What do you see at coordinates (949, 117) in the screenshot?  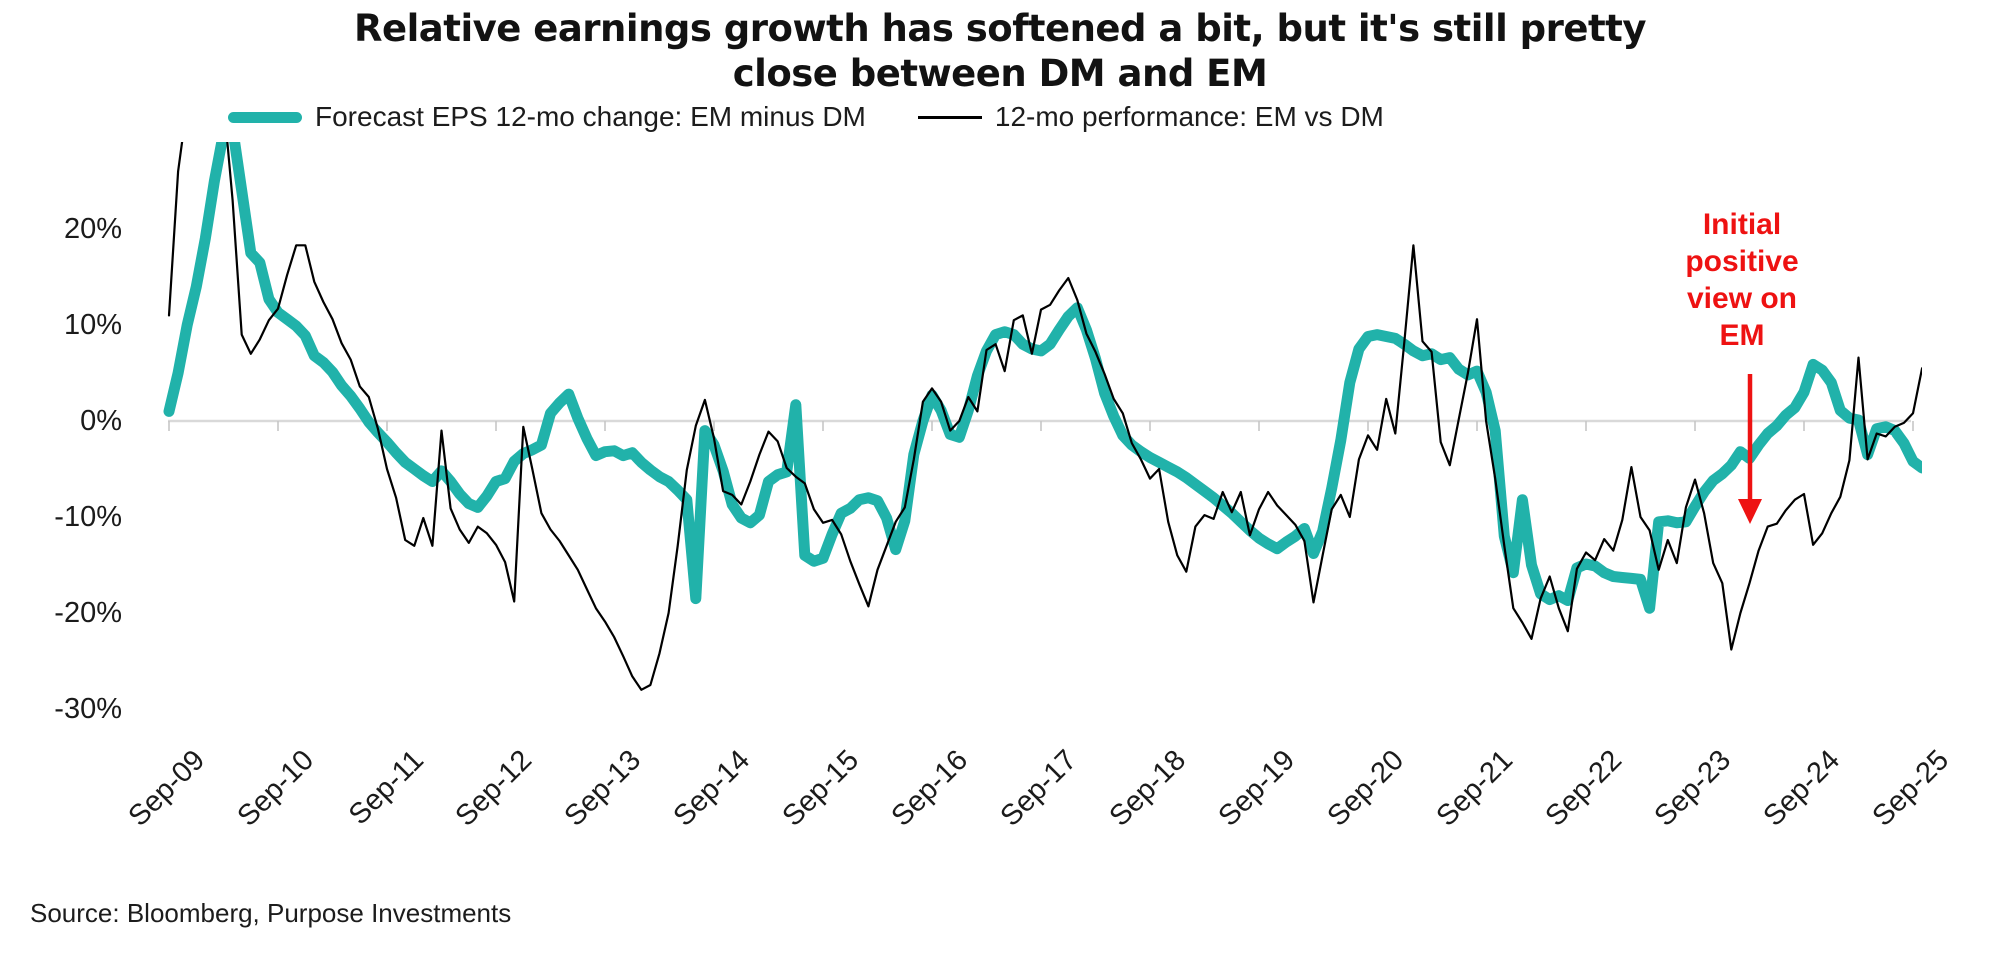 I see `black-line-swatch-icon` at bounding box center [949, 117].